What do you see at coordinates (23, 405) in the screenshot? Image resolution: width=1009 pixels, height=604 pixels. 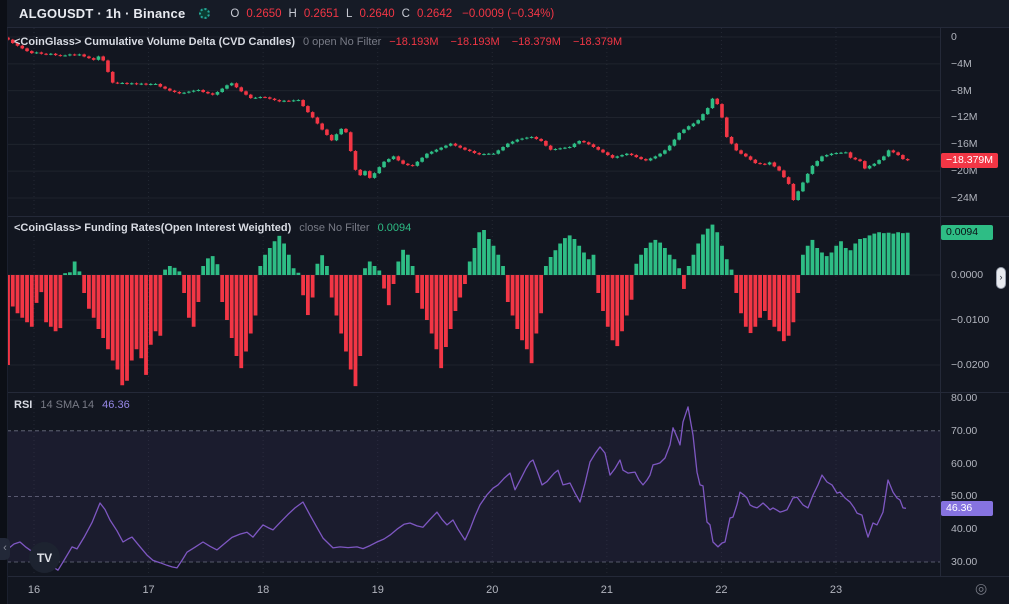 I see `rsi-indicator-title: RSI` at bounding box center [23, 405].